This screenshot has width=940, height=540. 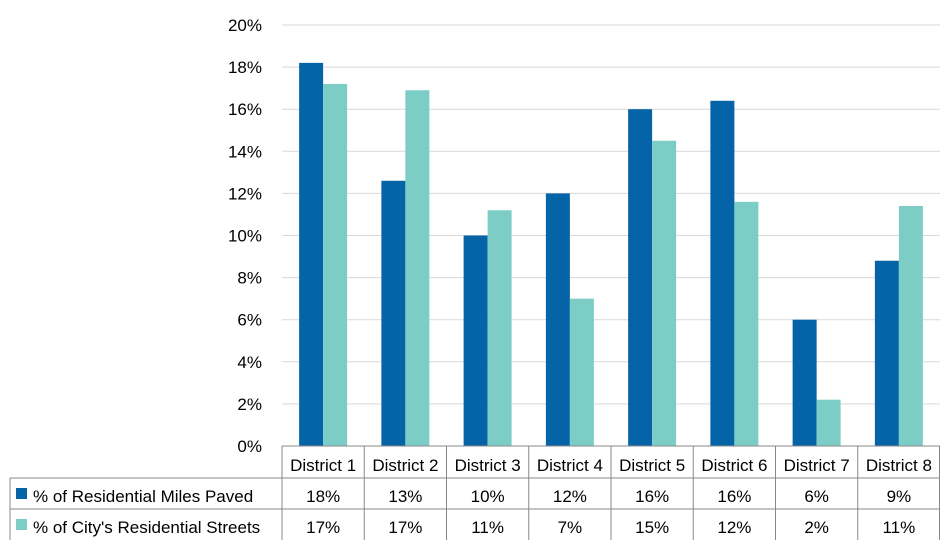 What do you see at coordinates (899, 496) in the screenshot?
I see `data-label: 9%` at bounding box center [899, 496].